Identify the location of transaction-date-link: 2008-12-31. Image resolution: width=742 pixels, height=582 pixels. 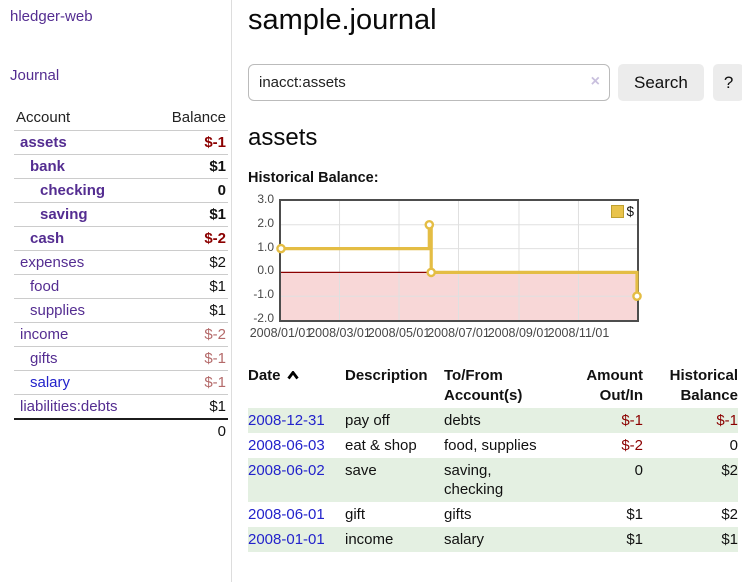
(286, 420).